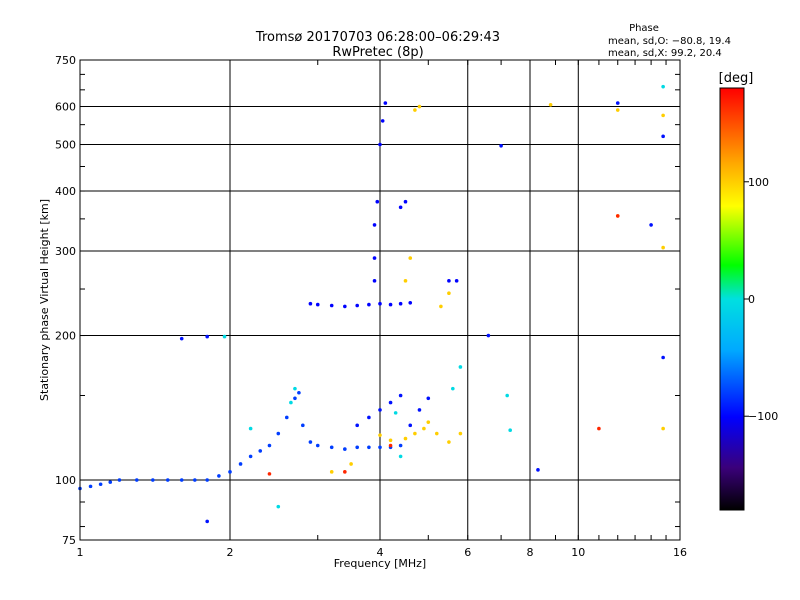 The height and width of the screenshot is (600, 800). What do you see at coordinates (230, 552) in the screenshot?
I see `x-tick-label: 2` at bounding box center [230, 552].